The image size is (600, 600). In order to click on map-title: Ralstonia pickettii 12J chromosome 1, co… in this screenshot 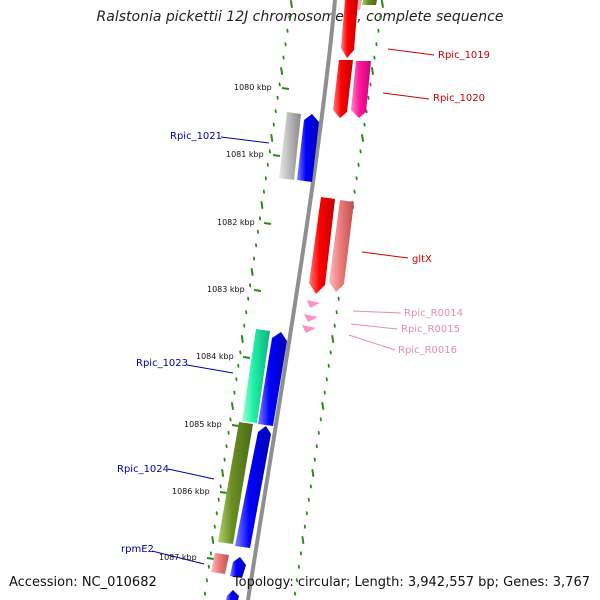, I will do `click(300, 17)`.